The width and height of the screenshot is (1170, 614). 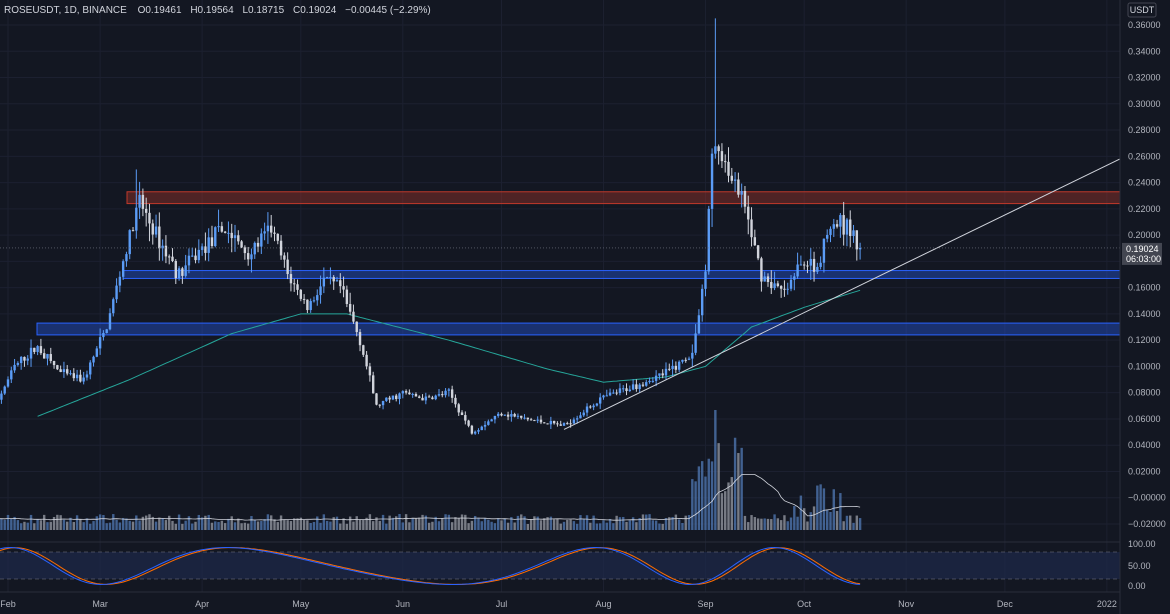 What do you see at coordinates (502, 604) in the screenshot?
I see `time-tick-label: Jul` at bounding box center [502, 604].